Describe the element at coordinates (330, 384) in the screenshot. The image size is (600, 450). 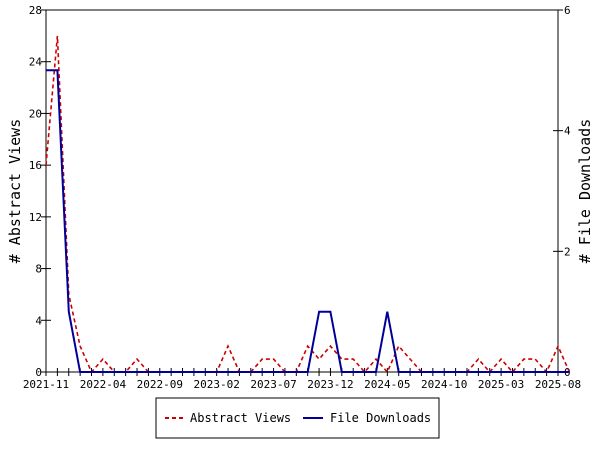
I see `x-tick-label: 2023-12` at that location.